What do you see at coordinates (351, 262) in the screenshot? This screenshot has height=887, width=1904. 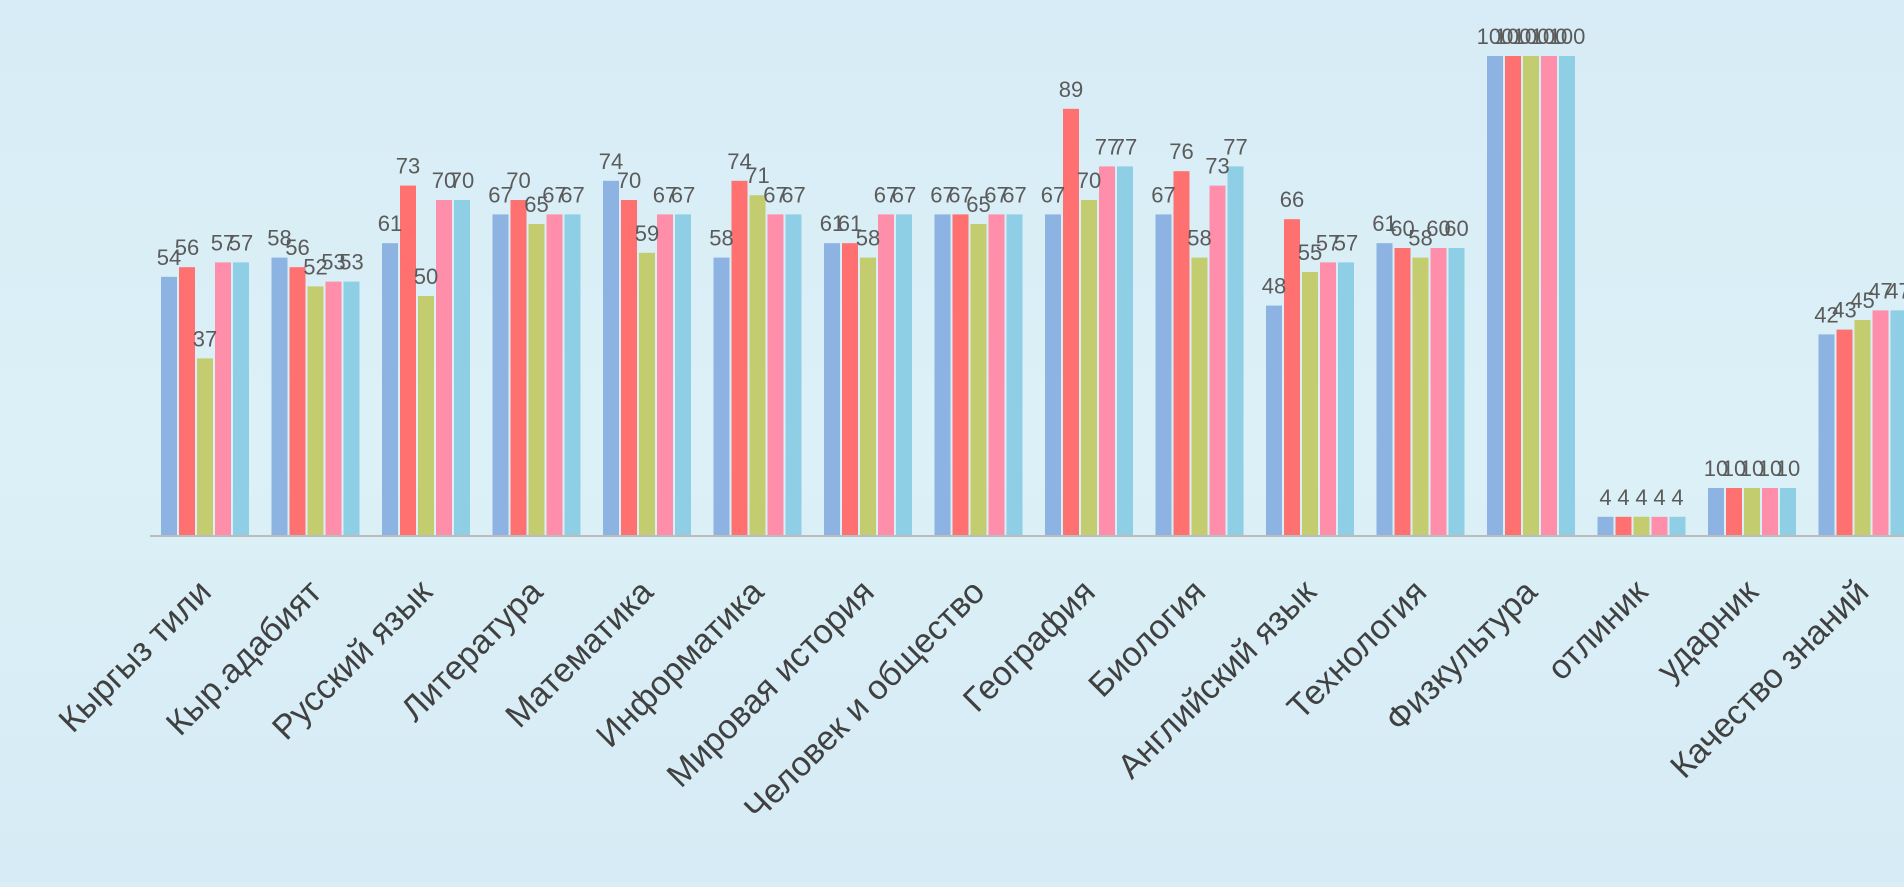 I see `data-label-2-series-5: 53` at bounding box center [351, 262].